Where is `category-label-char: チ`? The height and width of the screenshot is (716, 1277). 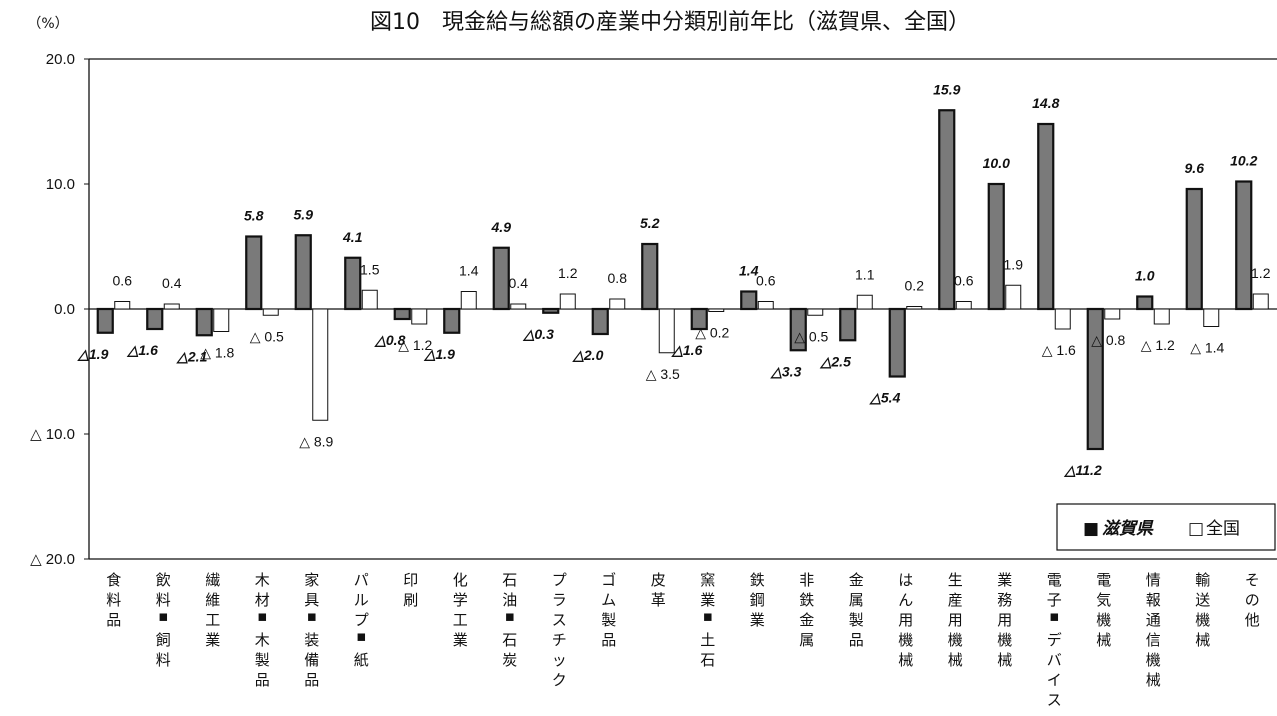
category-label-char: チ is located at coordinates (559, 640).